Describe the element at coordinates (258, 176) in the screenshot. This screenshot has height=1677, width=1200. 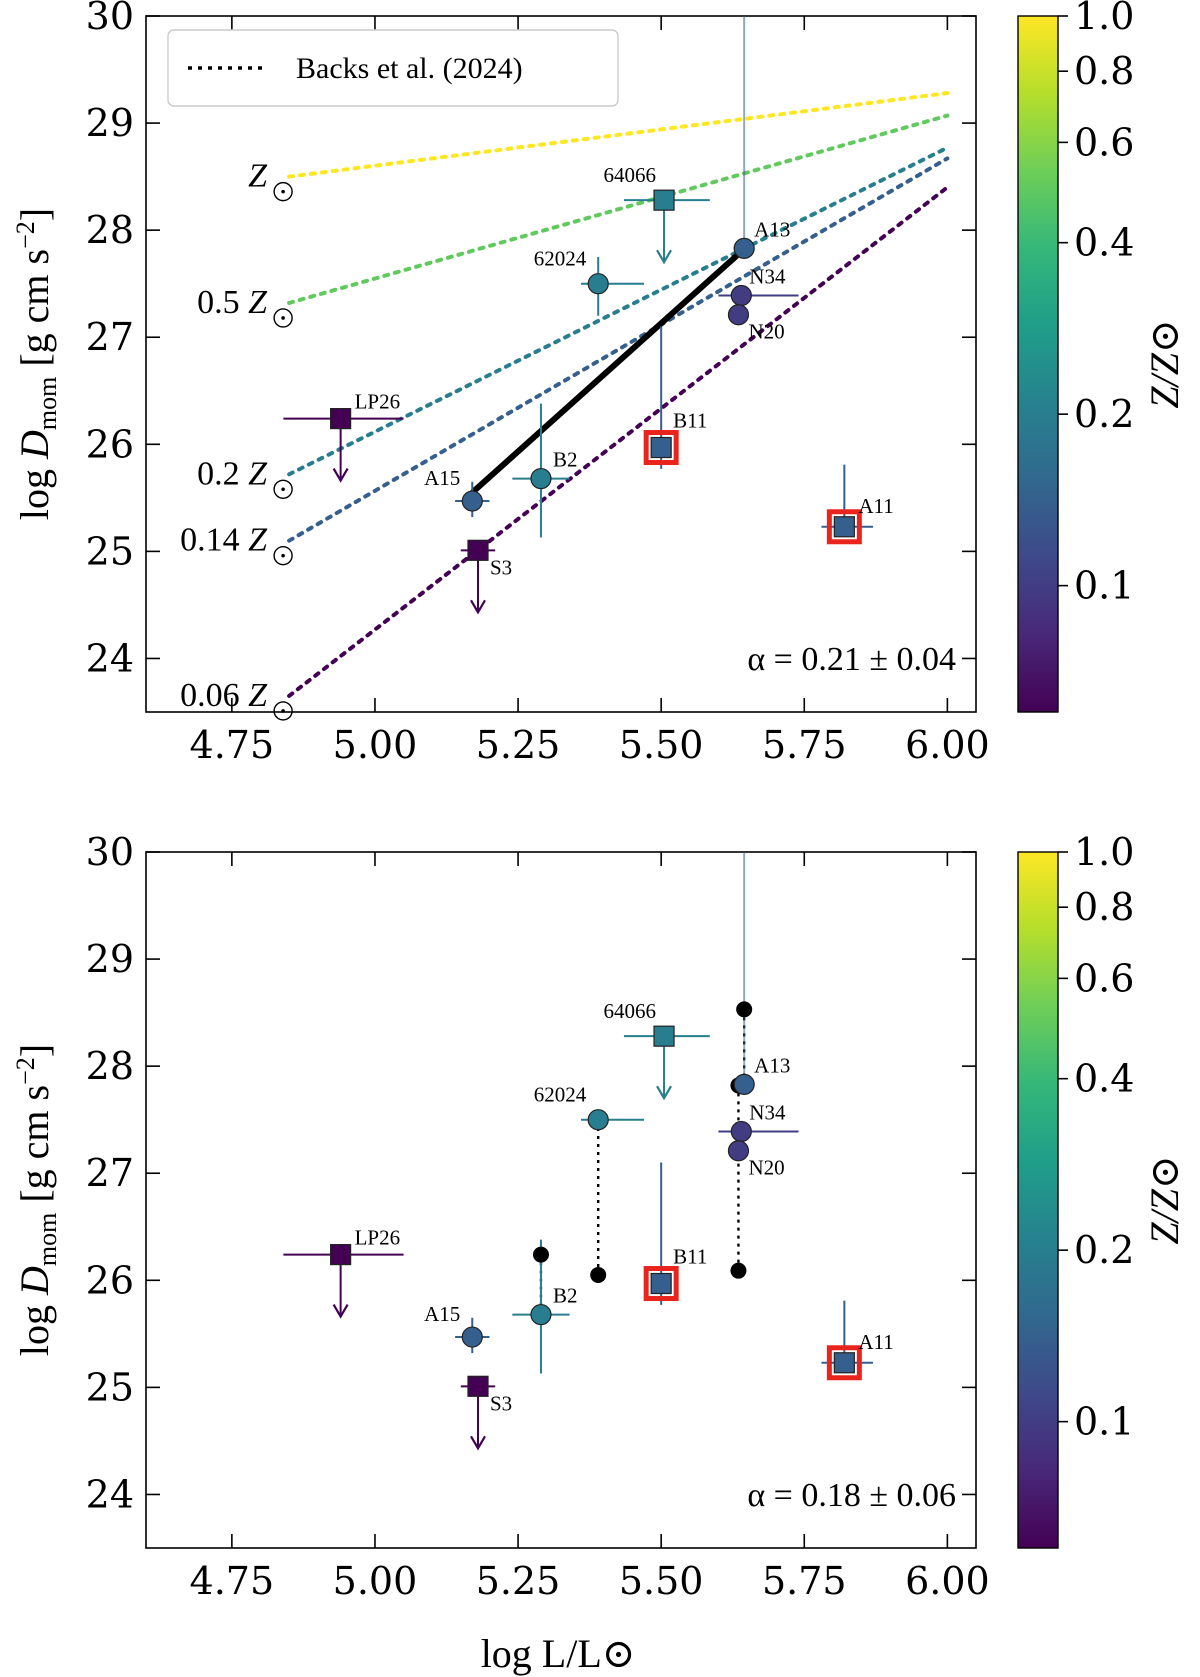
I see `metallicity-label: Z` at that location.